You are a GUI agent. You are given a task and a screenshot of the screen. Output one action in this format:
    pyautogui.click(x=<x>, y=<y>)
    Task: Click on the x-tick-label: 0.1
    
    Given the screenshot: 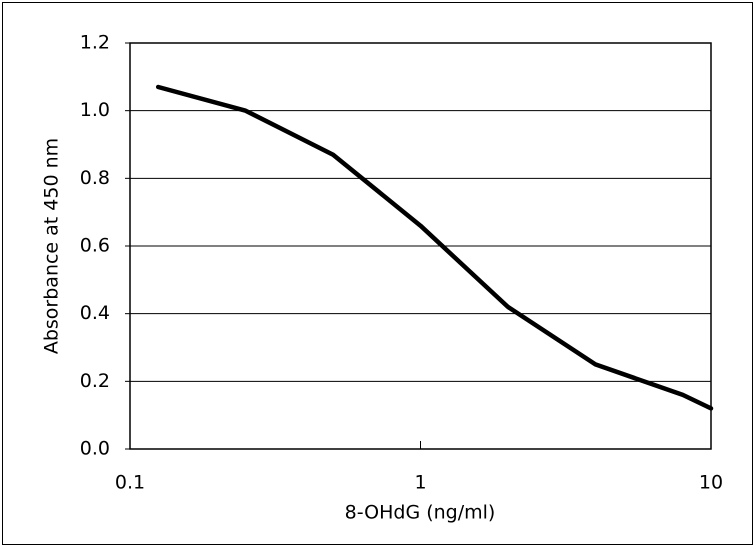 What is the action you would take?
    pyautogui.click(x=130, y=483)
    